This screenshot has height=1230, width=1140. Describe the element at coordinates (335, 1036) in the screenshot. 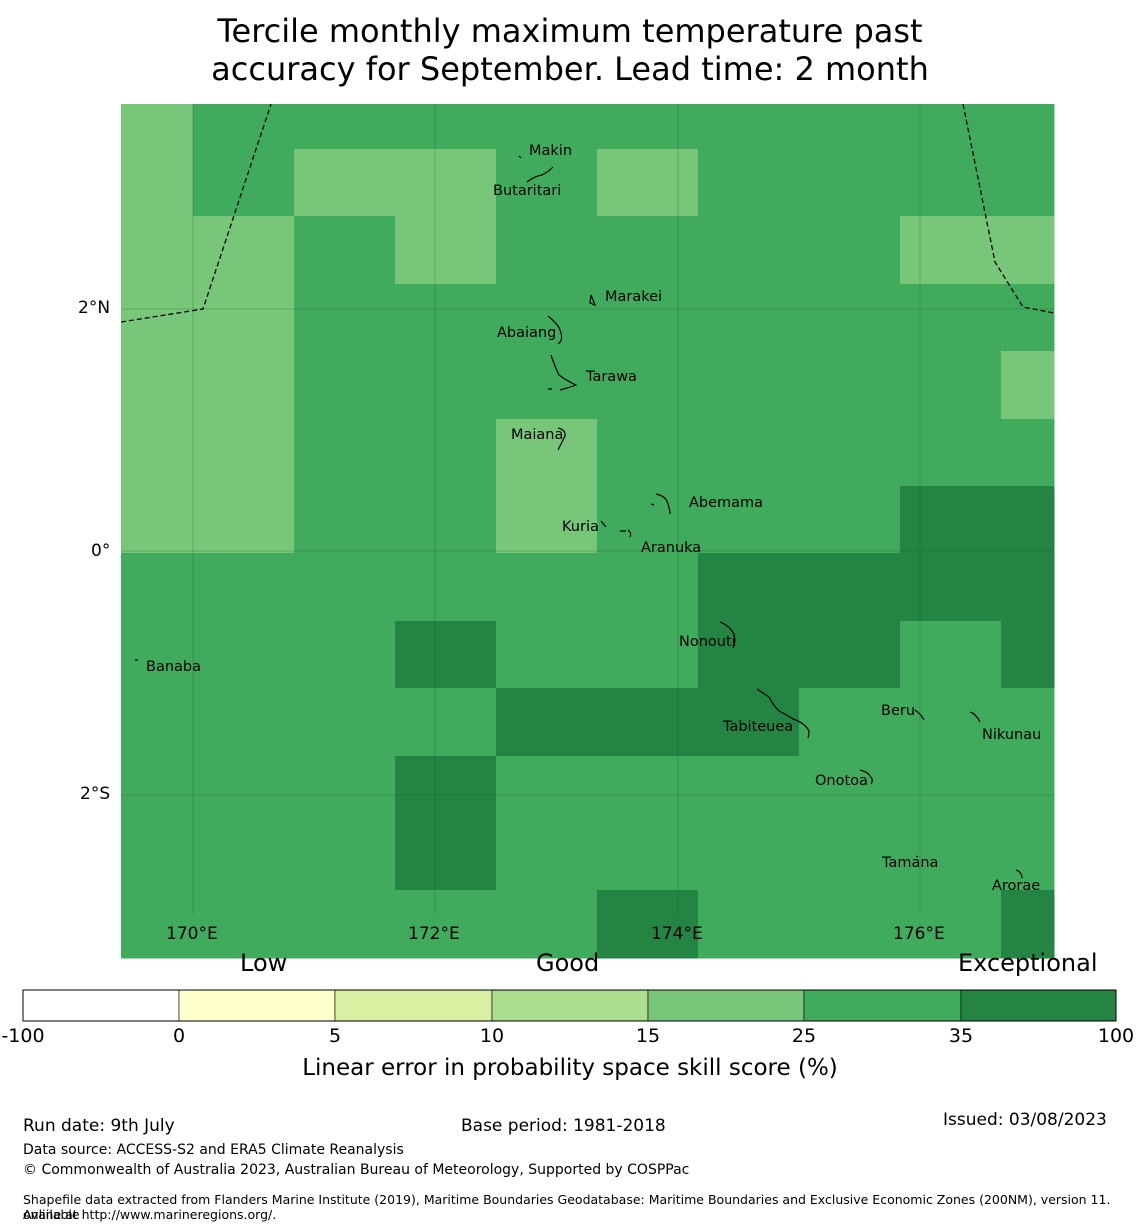

I see `colorbar-tick: 5` at that location.